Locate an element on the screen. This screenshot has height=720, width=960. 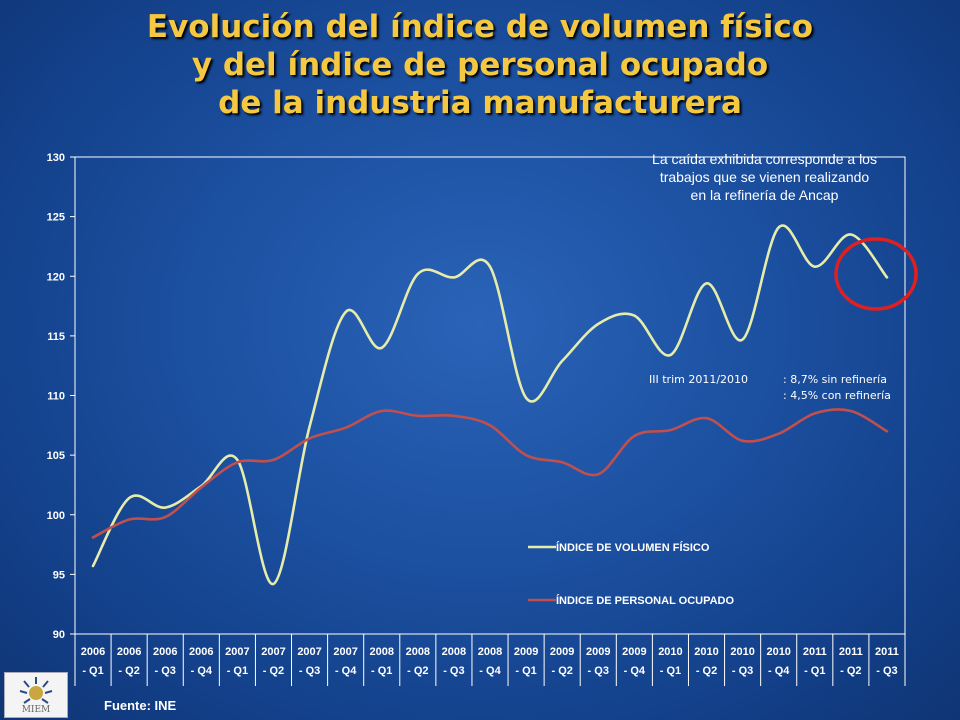
stat-line-2: : 4,5% con refinería is located at coordinates (837, 395).